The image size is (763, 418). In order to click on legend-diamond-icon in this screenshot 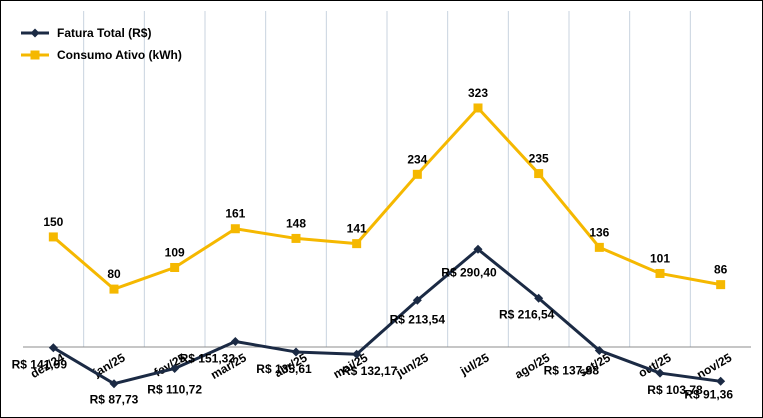, I will do `click(35, 33)`.